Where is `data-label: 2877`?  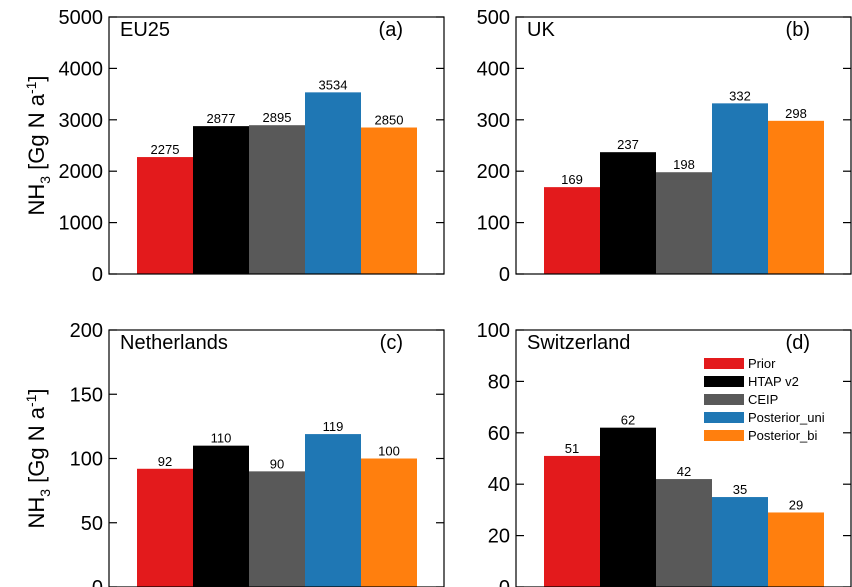 data-label: 2877 is located at coordinates (221, 118).